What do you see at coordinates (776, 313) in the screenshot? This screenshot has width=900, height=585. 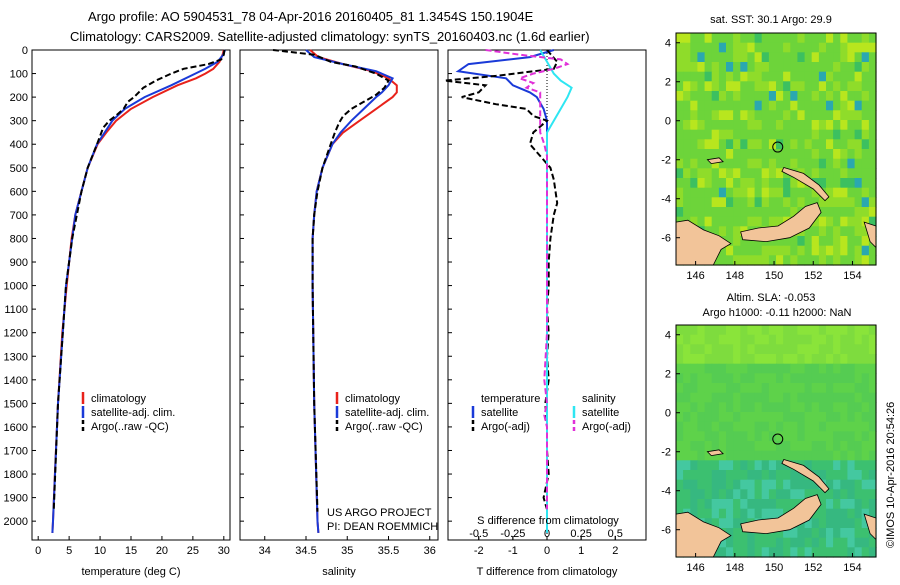 I see `sla-map-title-line2: Argo h1000: -0.11 h2000: NaN` at bounding box center [776, 313].